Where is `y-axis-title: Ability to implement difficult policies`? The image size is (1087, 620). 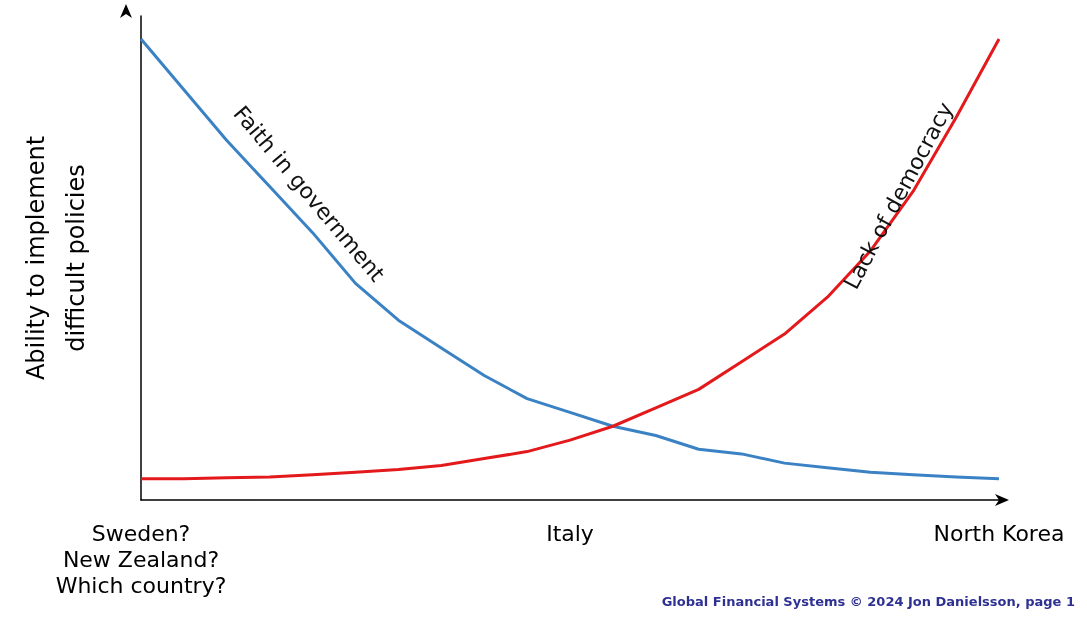
y-axis-title: Ability to implement difficult policies is located at coordinates (56, 258).